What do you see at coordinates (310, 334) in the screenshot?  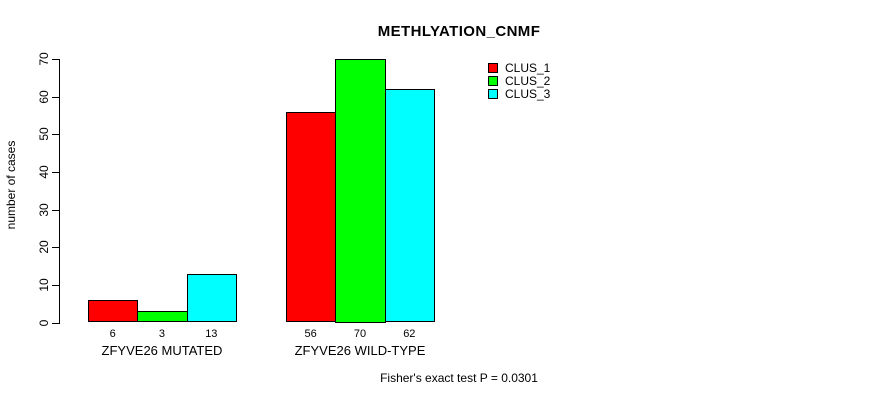 I see `bar-value-label: 56` at bounding box center [310, 334].